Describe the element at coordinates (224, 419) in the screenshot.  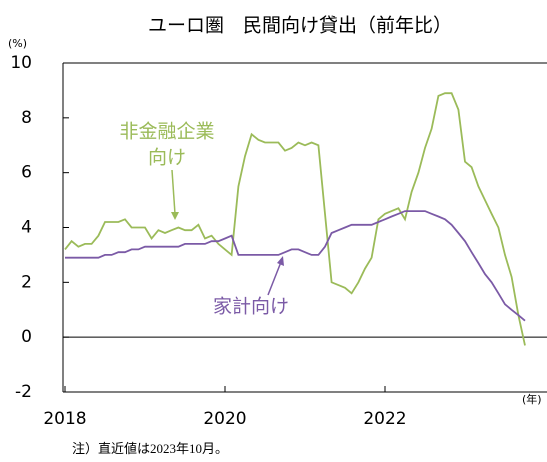
I see `x-tick-label: 2020` at that location.